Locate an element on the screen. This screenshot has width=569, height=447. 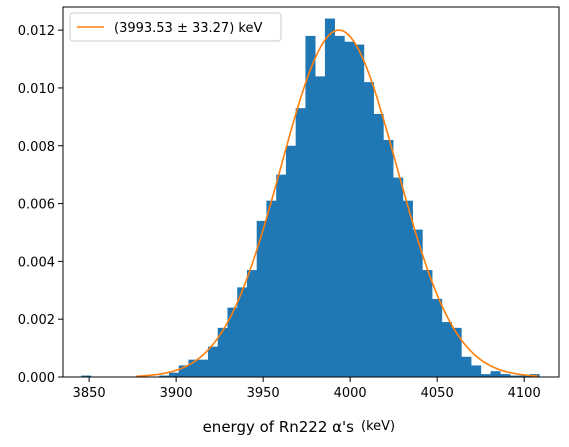
y-tick-label: 0.000 is located at coordinates (36, 378).